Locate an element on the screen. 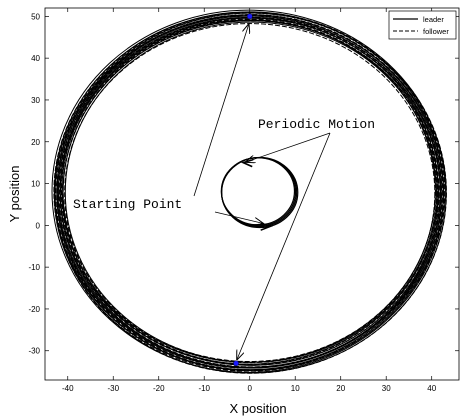 The image size is (463, 417). legend-label-follower: follower is located at coordinates (436, 31).